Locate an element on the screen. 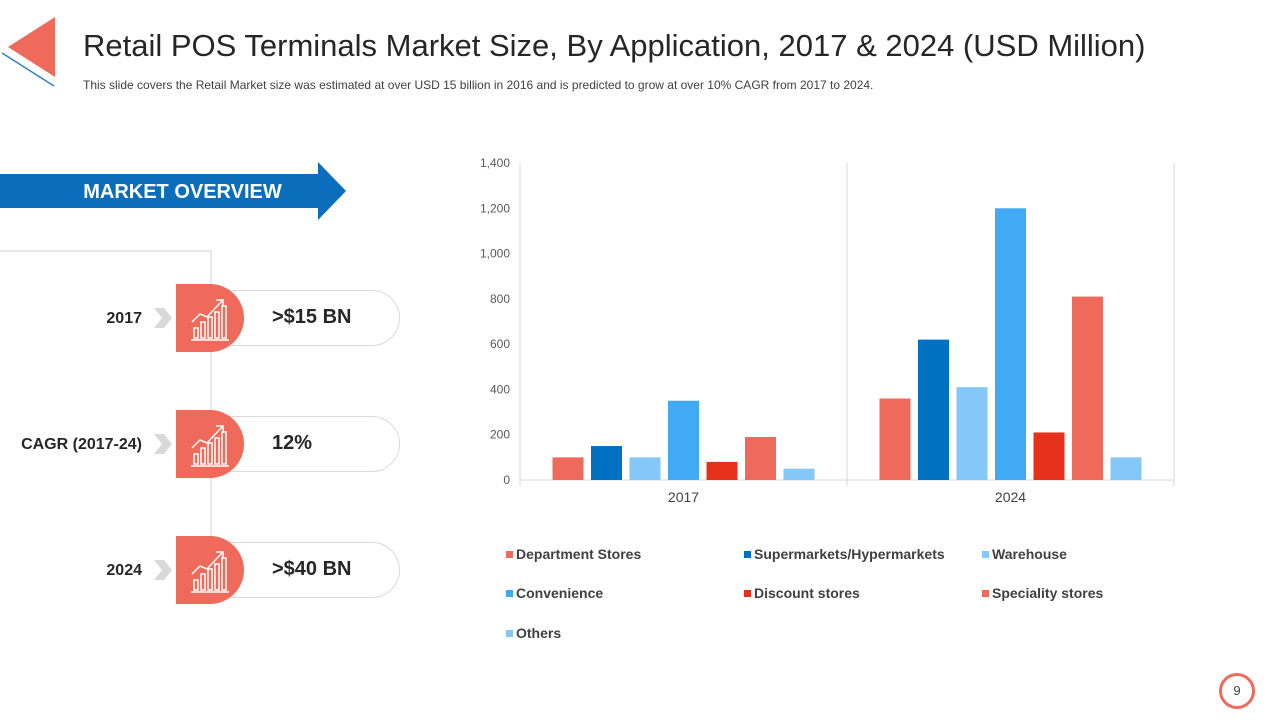  bar-speciality-stores-2017 is located at coordinates (760, 458).